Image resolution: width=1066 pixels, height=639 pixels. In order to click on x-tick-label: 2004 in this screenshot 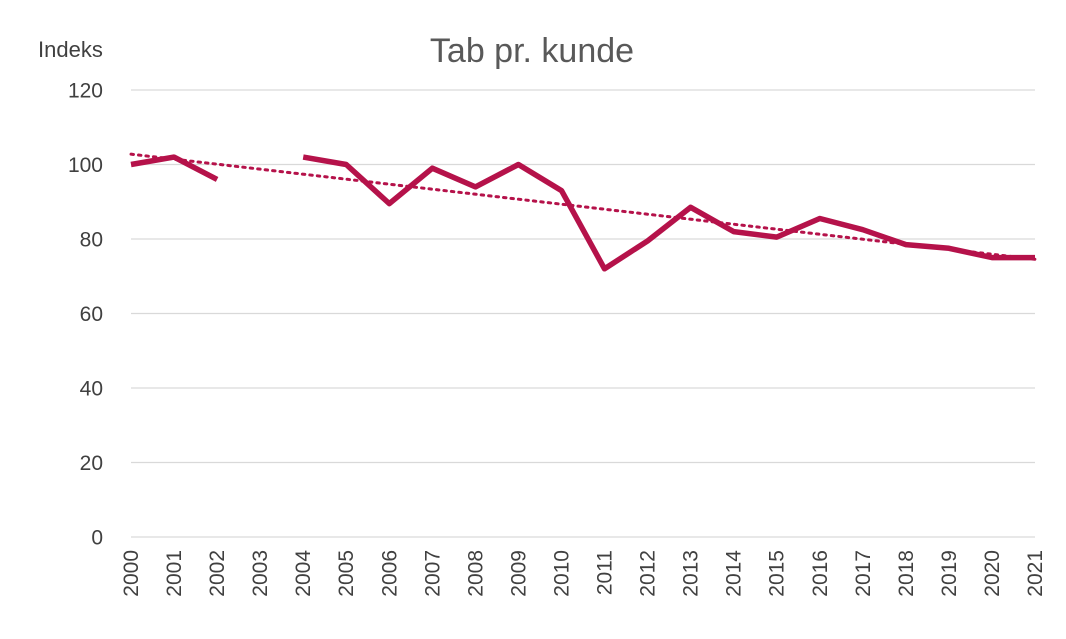, I will do `click(303, 573)`.